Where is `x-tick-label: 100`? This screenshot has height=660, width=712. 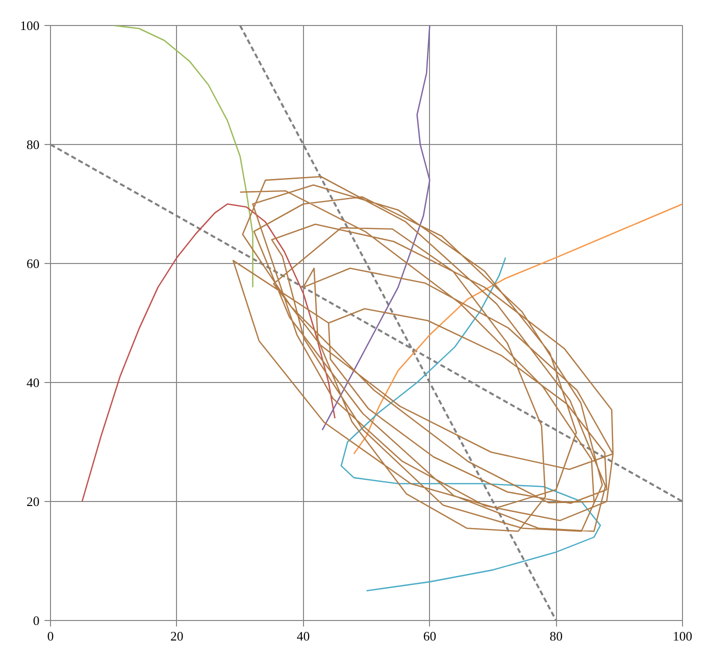 x-tick-label: 100 is located at coordinates (682, 636).